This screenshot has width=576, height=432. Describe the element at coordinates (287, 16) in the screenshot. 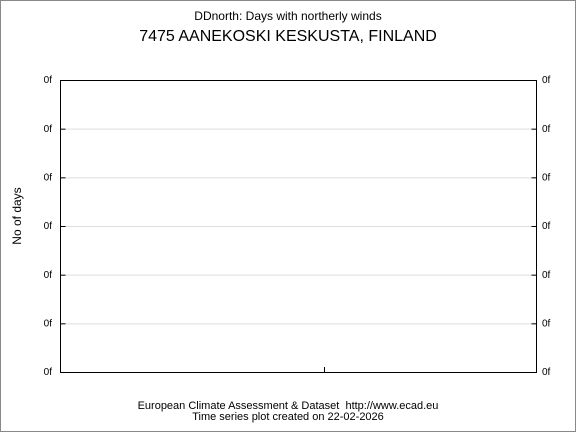

I see `chart-title: DDnorth: Days with northerly winds` at that location.